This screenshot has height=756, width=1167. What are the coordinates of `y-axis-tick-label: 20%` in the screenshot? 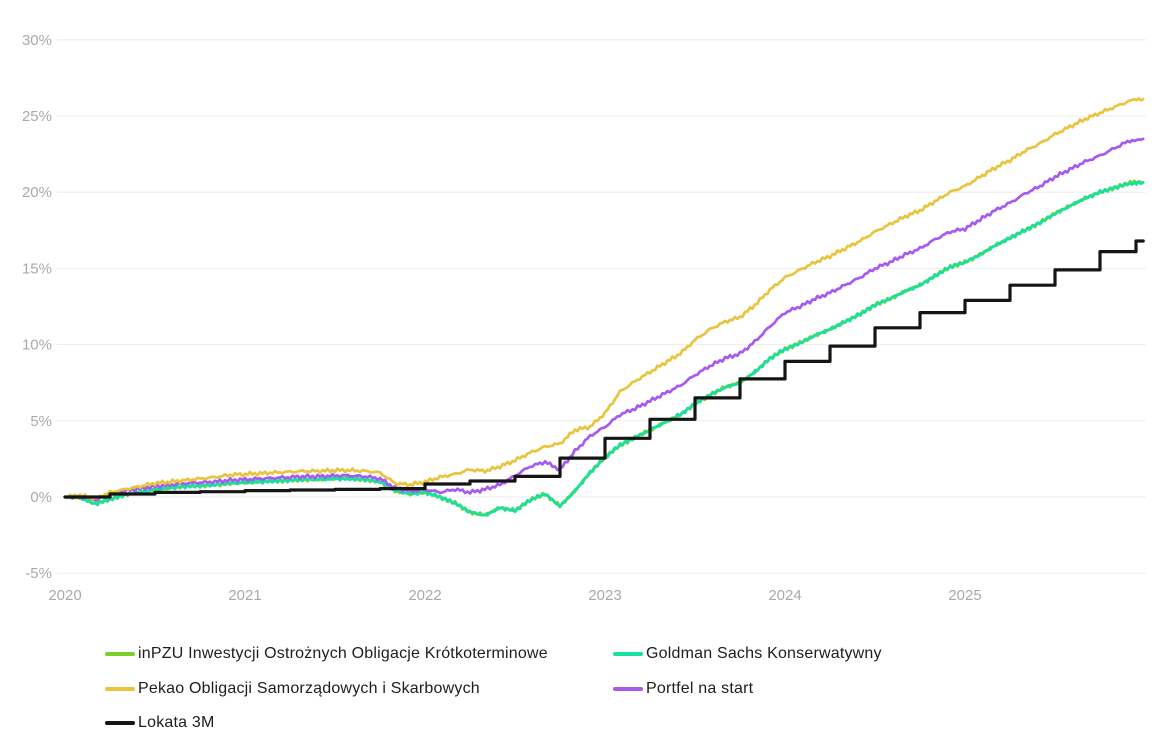 It's located at (37, 192).